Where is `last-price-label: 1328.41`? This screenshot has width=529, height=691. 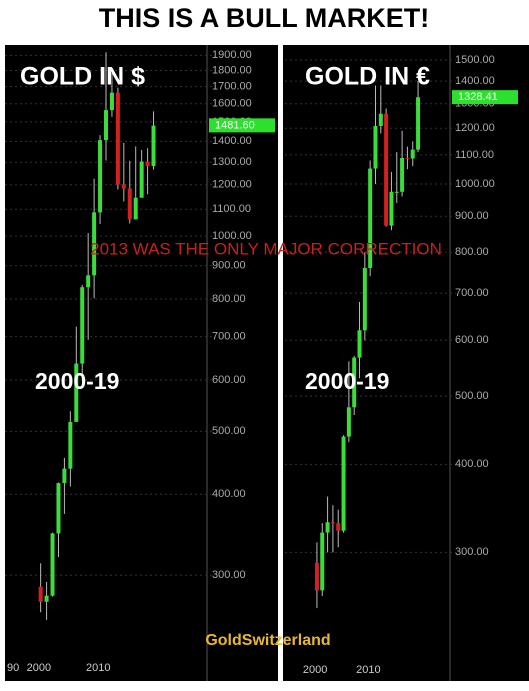 last-price-label: 1328.41 is located at coordinates (478, 97).